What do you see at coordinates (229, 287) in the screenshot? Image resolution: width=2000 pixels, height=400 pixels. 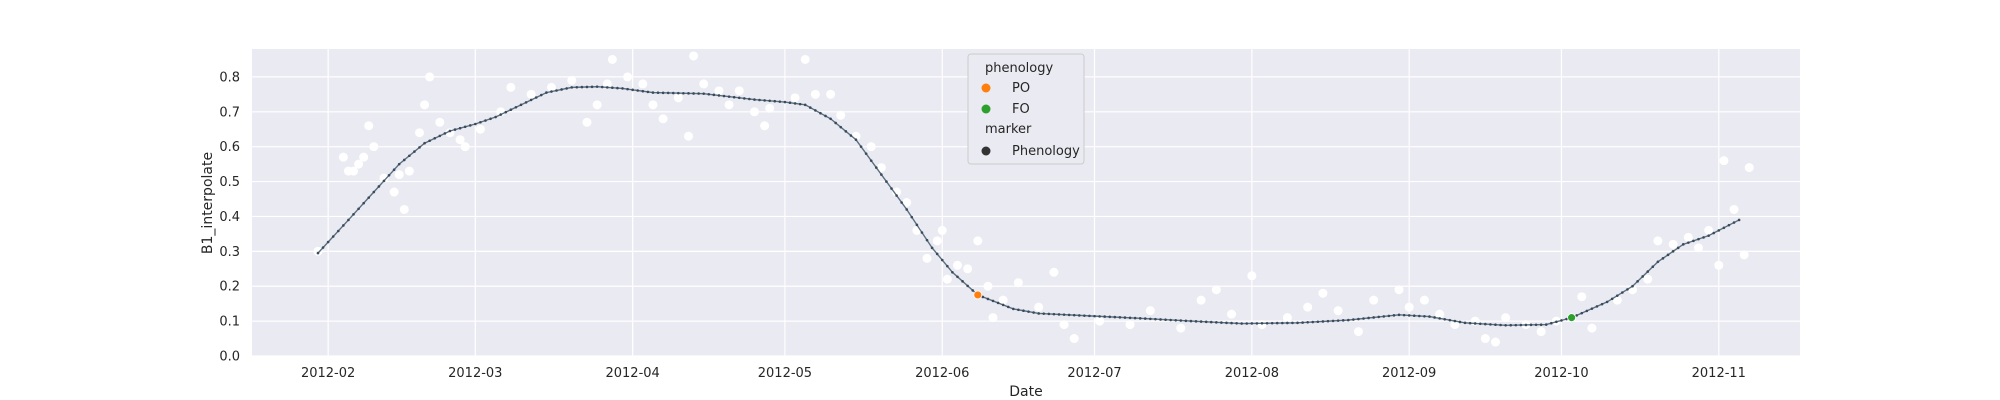 I see `y-tick-label: 0.2` at bounding box center [229, 287].